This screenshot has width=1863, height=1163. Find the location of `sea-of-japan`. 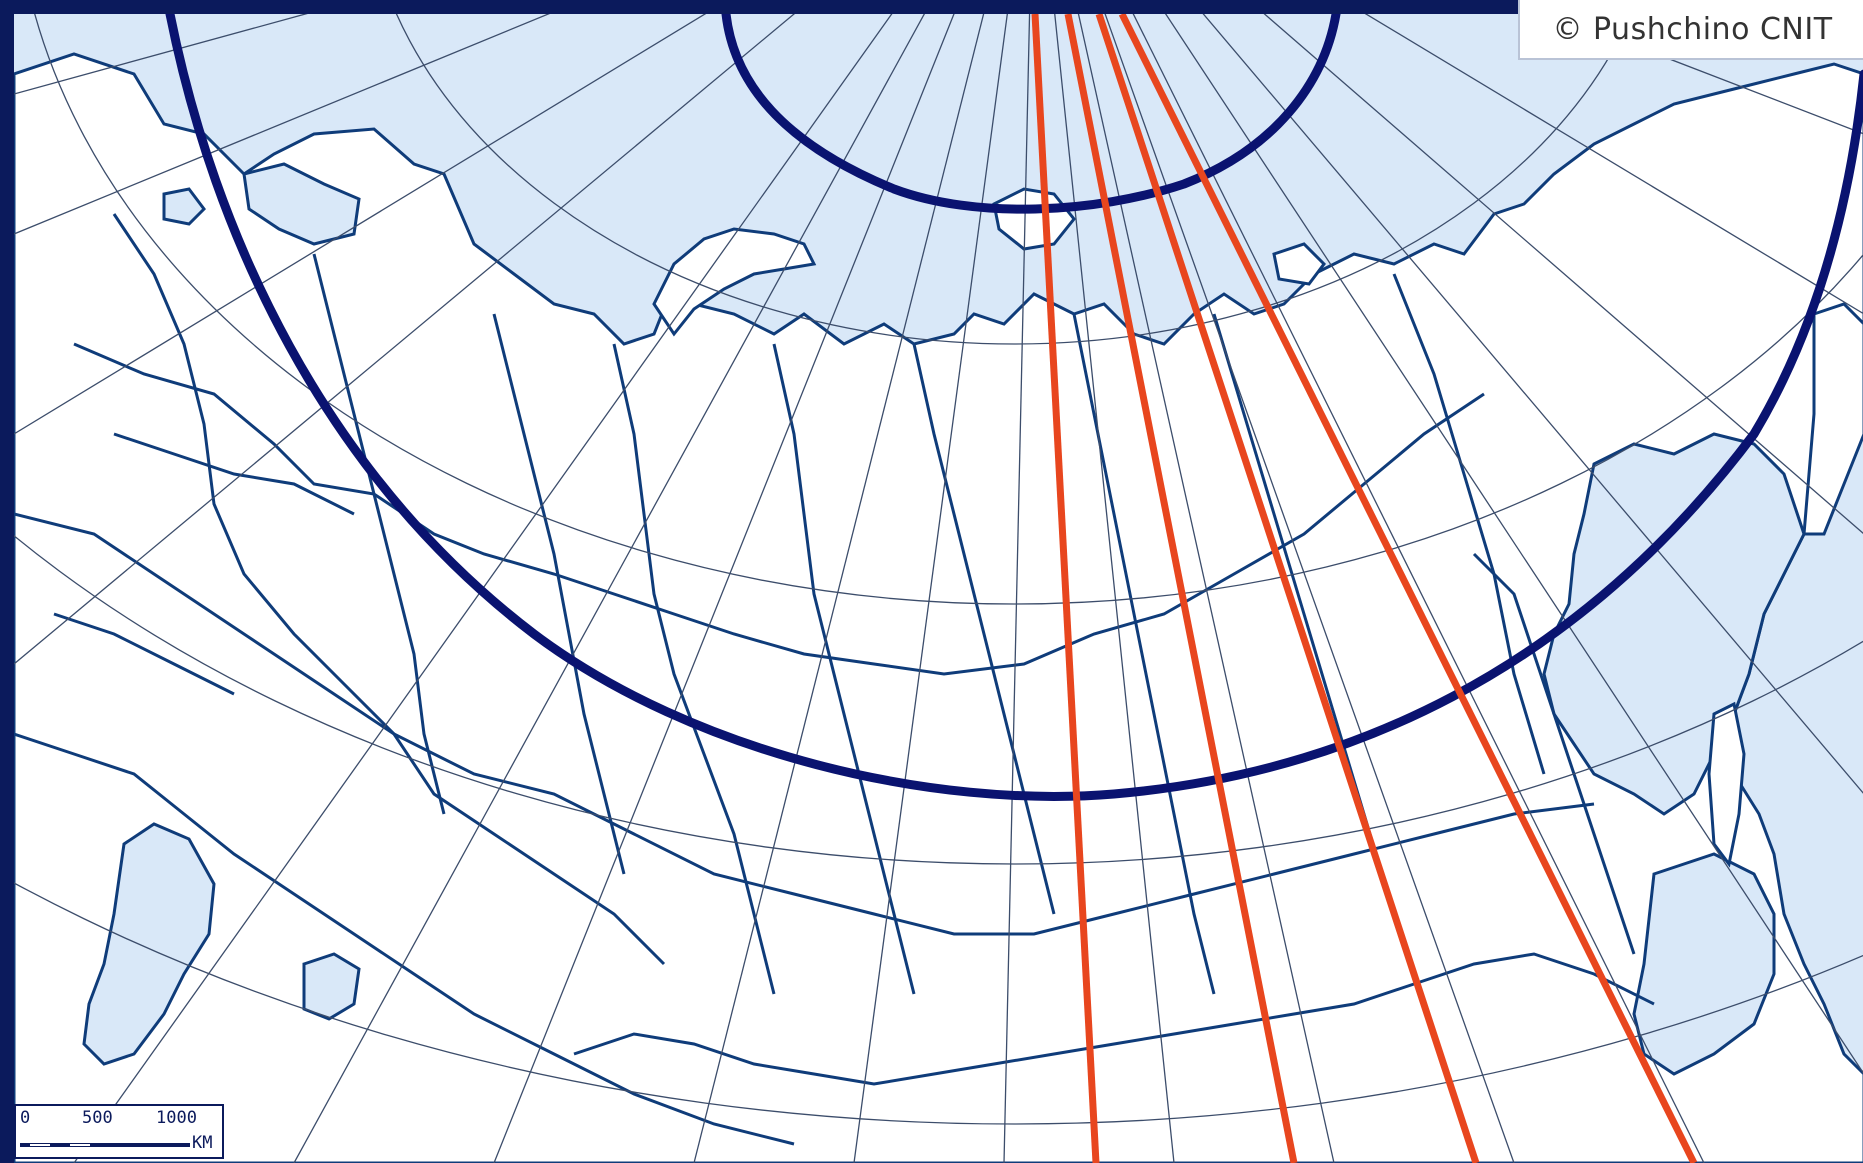

sea-of-japan is located at coordinates (1704, 964).